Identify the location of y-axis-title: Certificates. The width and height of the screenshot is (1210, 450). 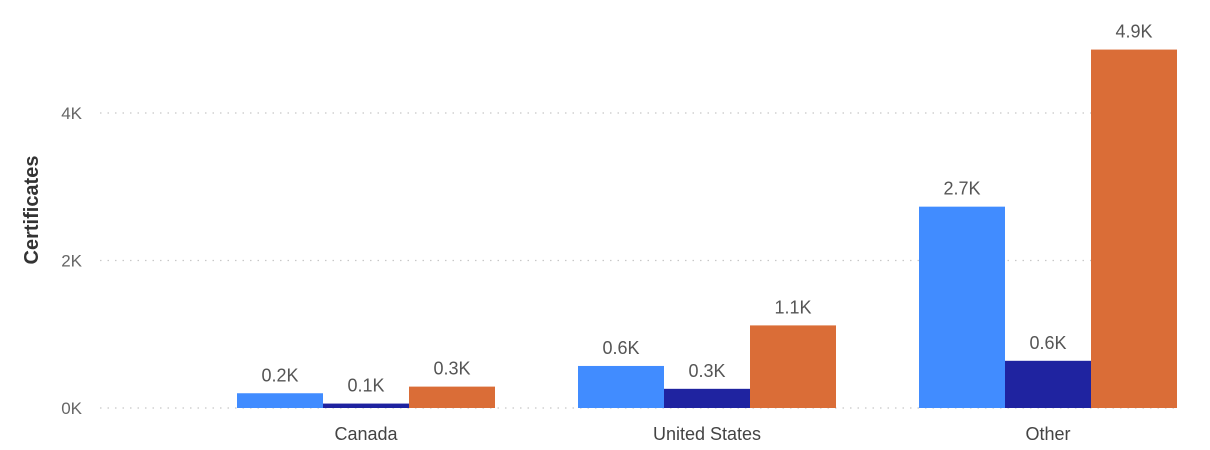
(32, 210).